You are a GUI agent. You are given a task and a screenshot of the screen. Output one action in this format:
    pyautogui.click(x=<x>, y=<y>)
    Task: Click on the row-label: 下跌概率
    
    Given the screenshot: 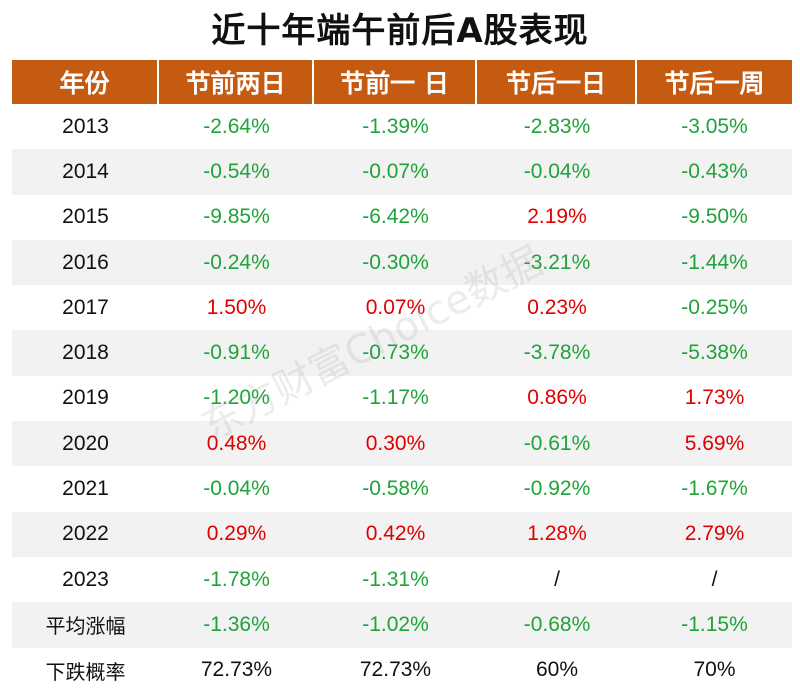 What is the action you would take?
    pyautogui.click(x=85, y=671)
    